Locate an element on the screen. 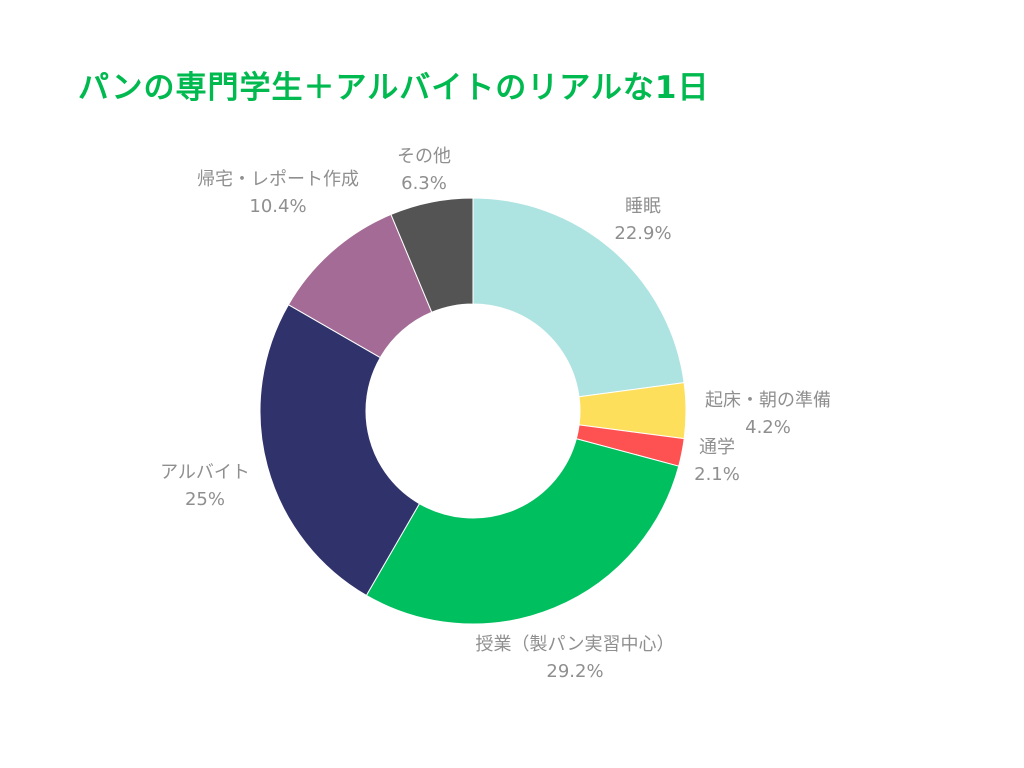 This screenshot has height=768, width=1024. slice-label-6: 帰宅・レポート作成 is located at coordinates (278, 179).